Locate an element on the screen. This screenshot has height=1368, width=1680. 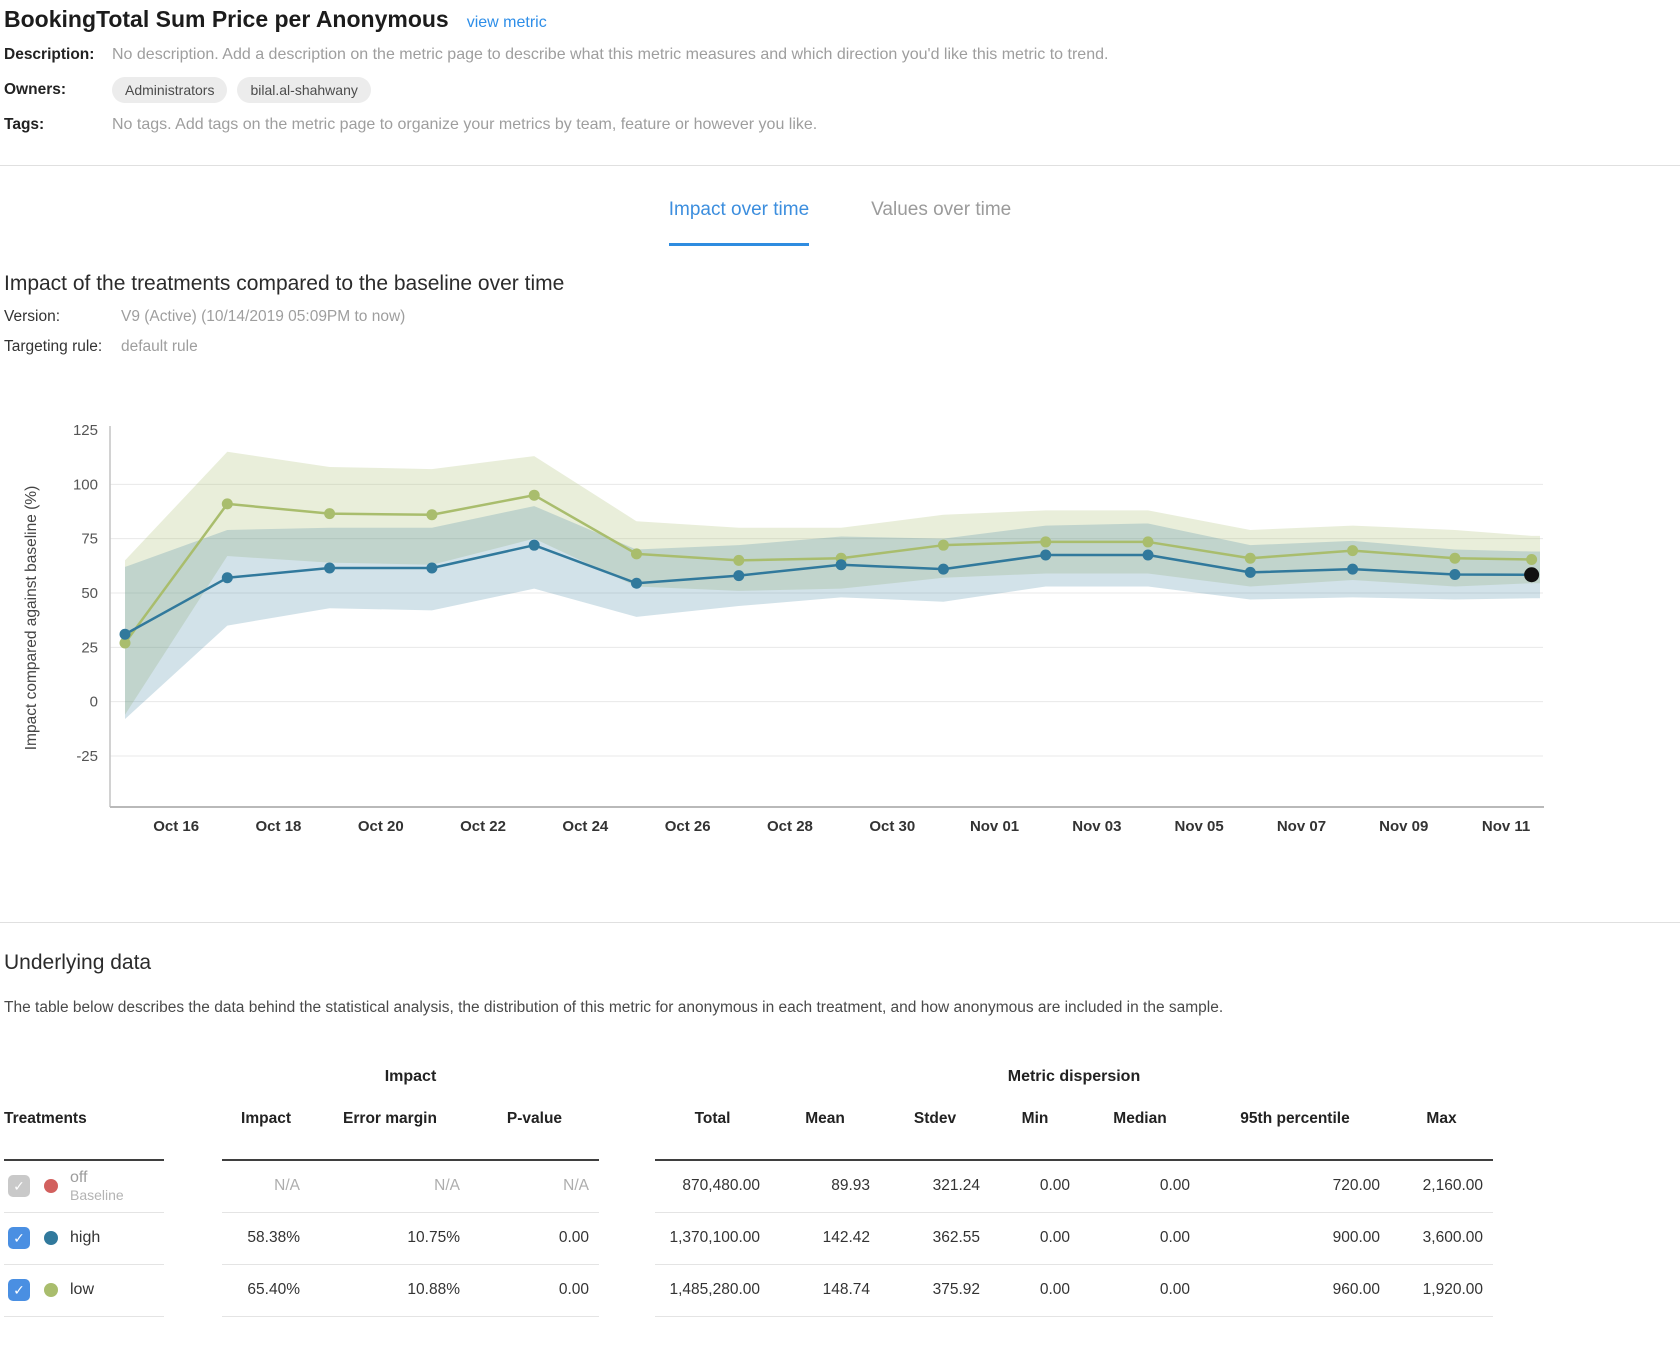
dispersion-cell: 1,920.00 is located at coordinates (1441, 1290).